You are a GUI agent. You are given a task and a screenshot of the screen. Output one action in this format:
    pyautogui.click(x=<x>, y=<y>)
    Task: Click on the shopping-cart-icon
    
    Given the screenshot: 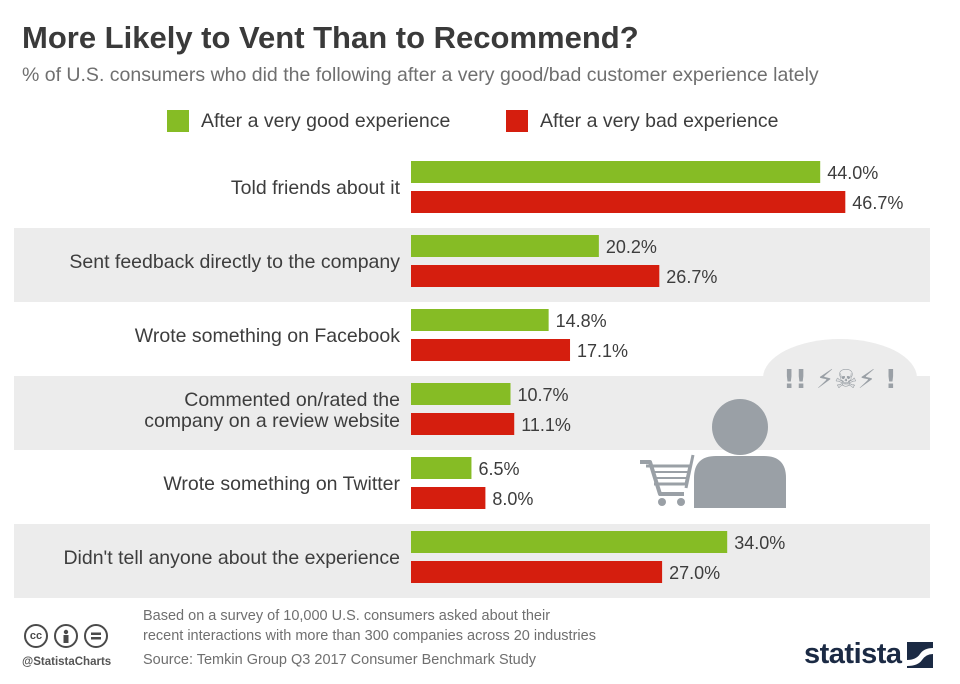 What is the action you would take?
    pyautogui.click(x=667, y=480)
    